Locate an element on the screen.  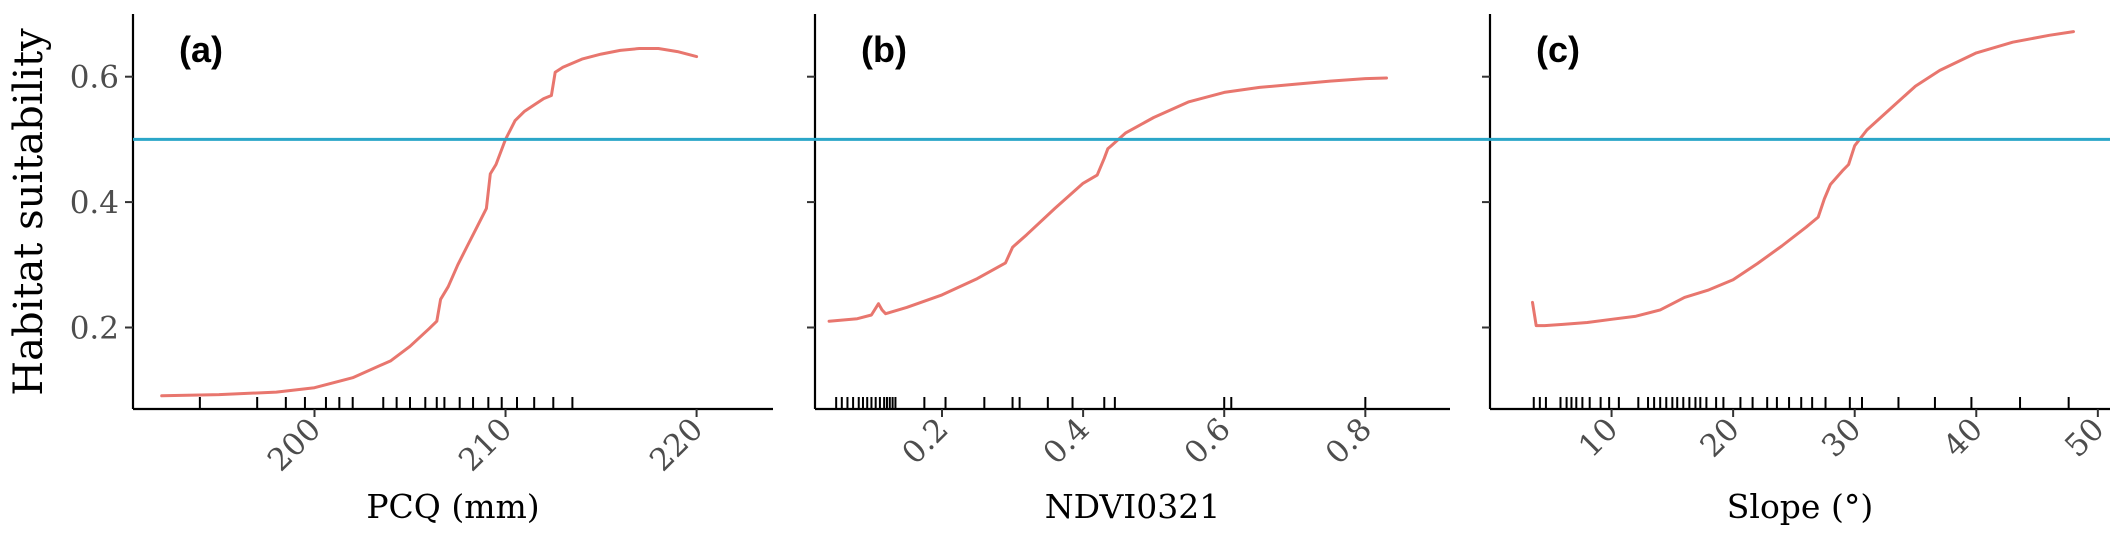
x-tick-label: 220 is located at coordinates (676, 444).